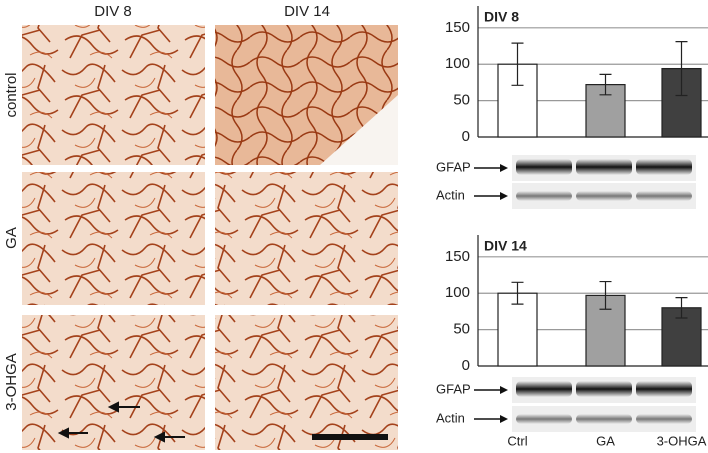 The width and height of the screenshot is (708, 453). I want to click on x-tick-label: GA, so click(605, 440).